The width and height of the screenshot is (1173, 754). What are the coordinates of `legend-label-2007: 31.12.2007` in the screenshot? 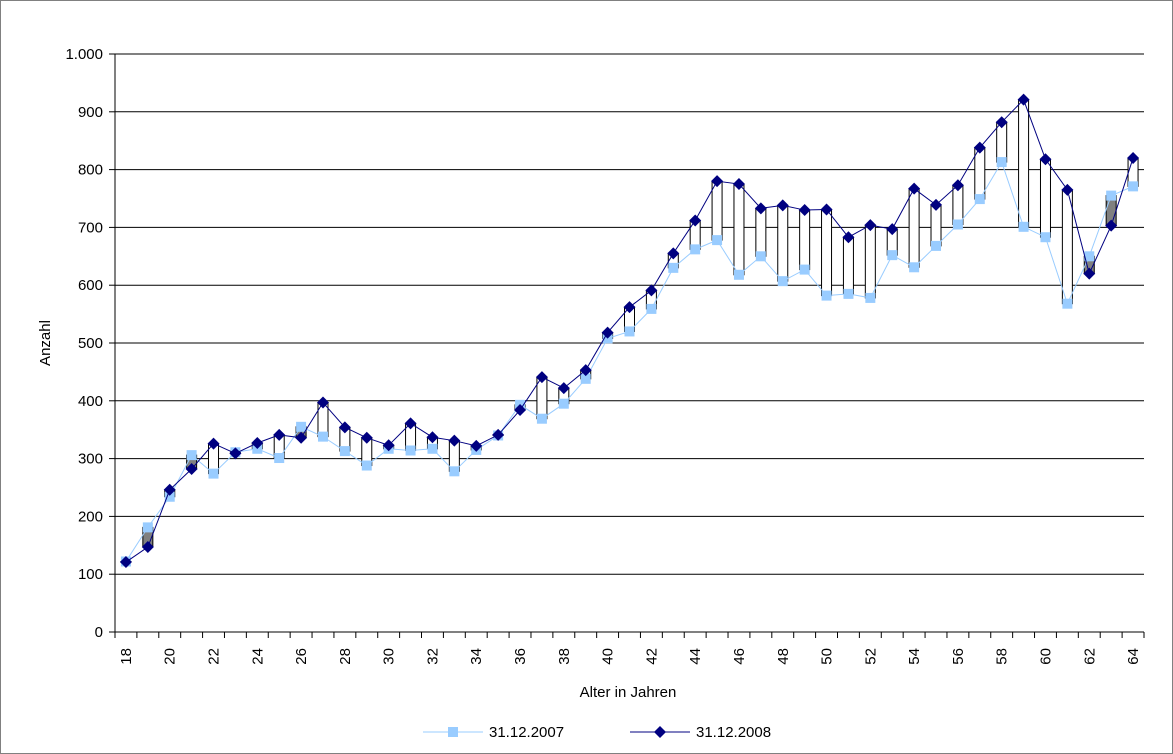 It's located at (526, 732).